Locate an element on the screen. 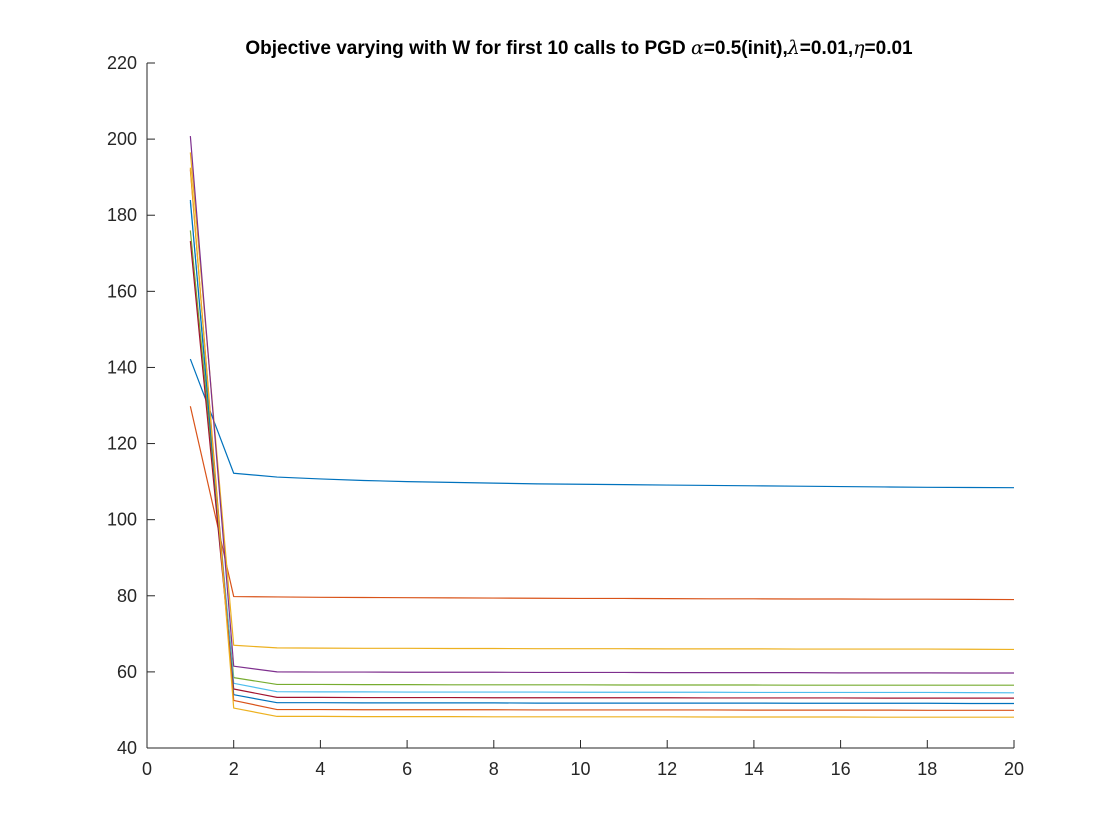  y-tick-label: 60 is located at coordinates (127, 672).